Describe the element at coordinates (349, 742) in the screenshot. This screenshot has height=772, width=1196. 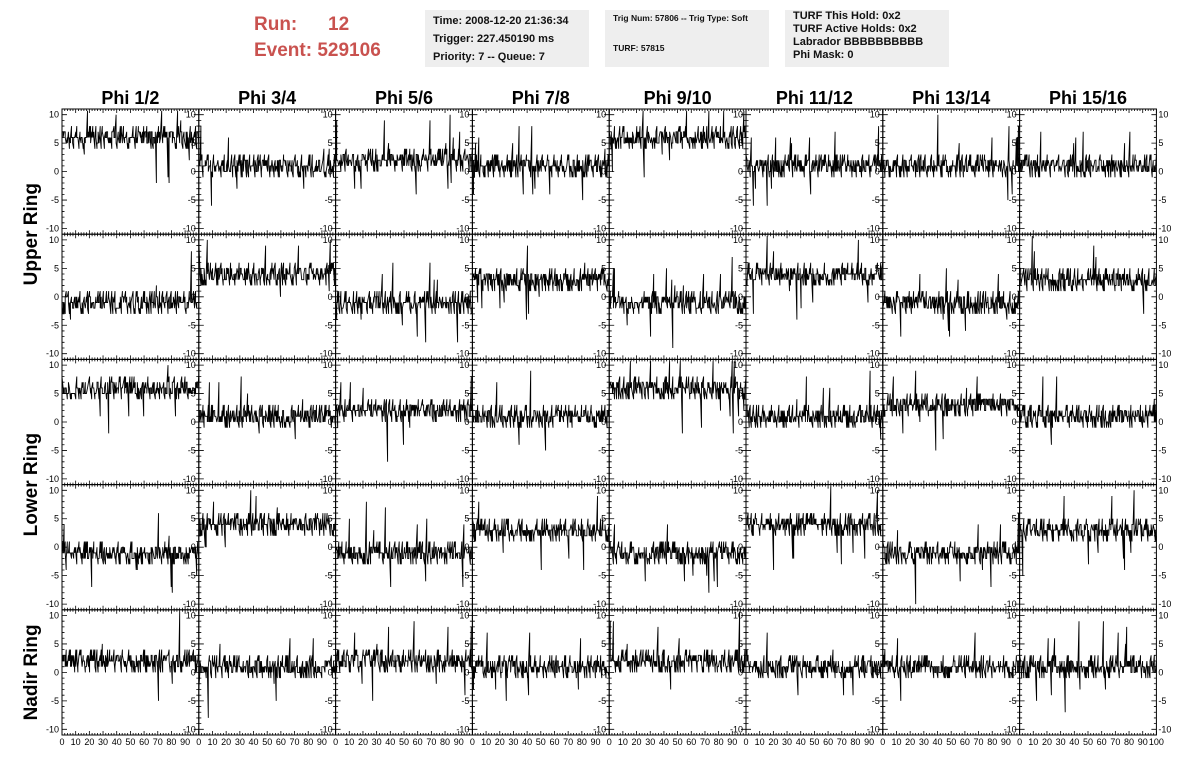
I see `x-tick-label: 10` at that location.